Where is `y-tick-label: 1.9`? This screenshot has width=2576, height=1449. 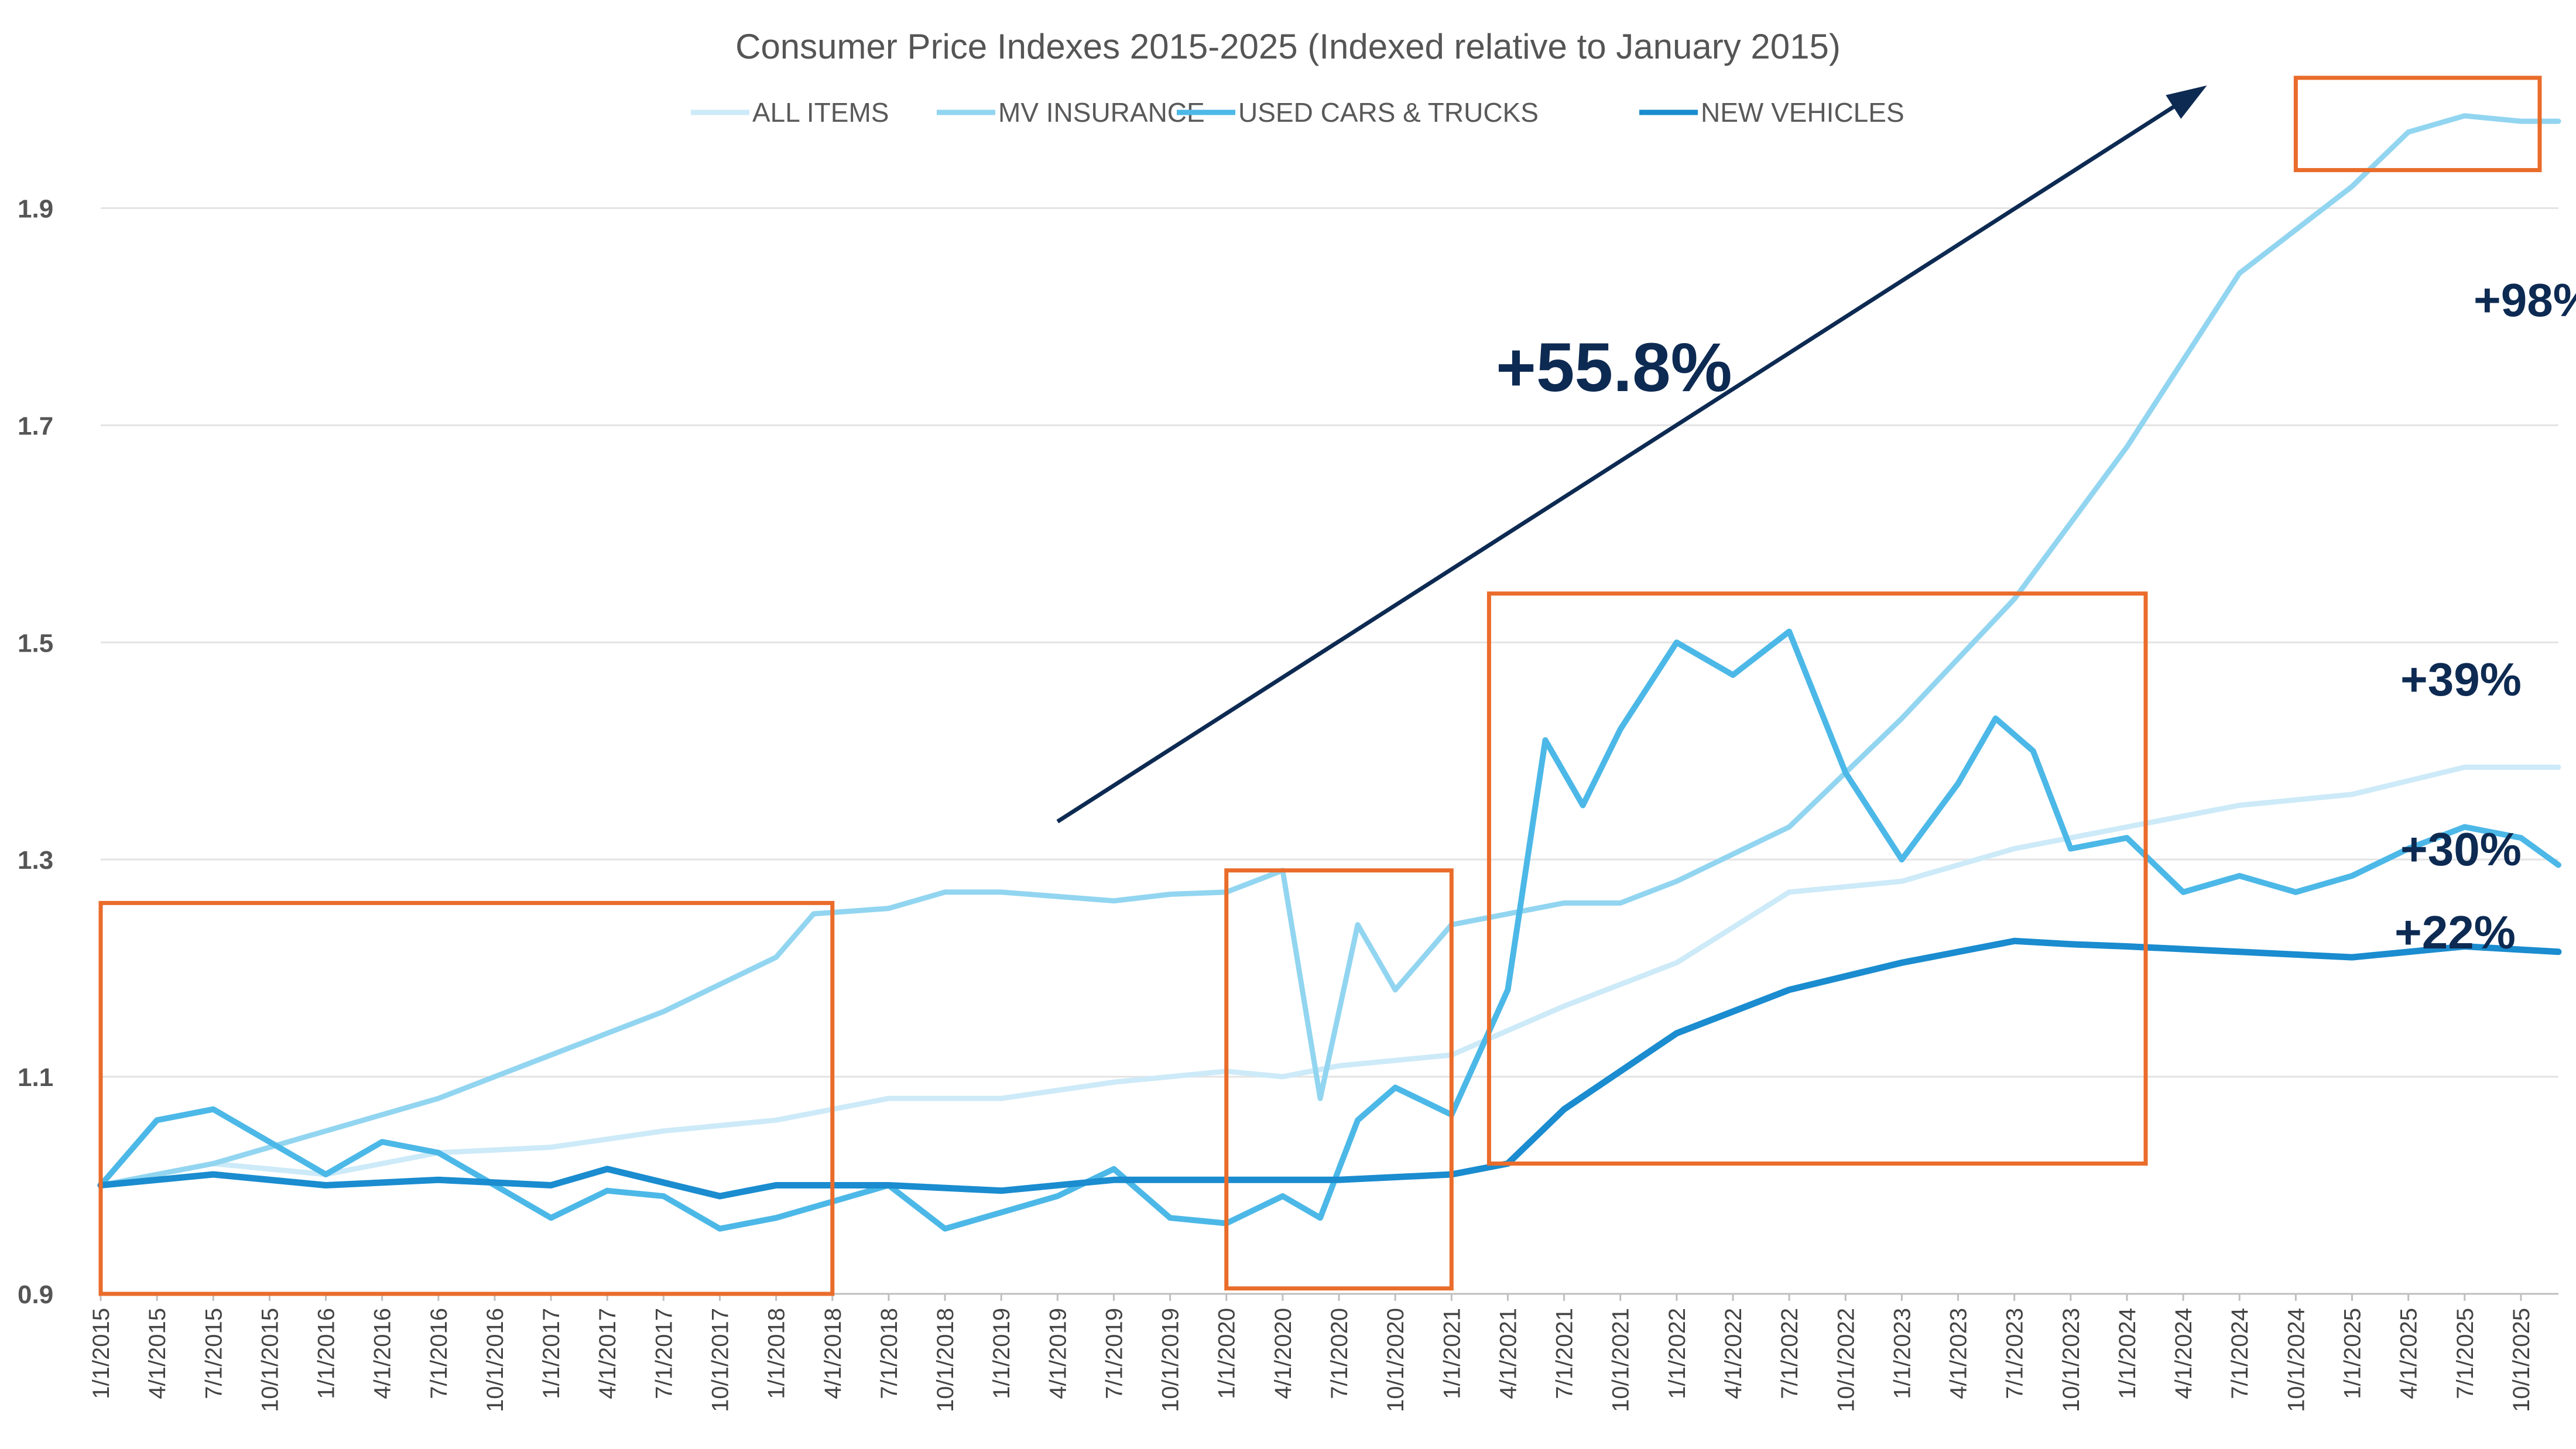 y-tick-label: 1.9 is located at coordinates (35, 209).